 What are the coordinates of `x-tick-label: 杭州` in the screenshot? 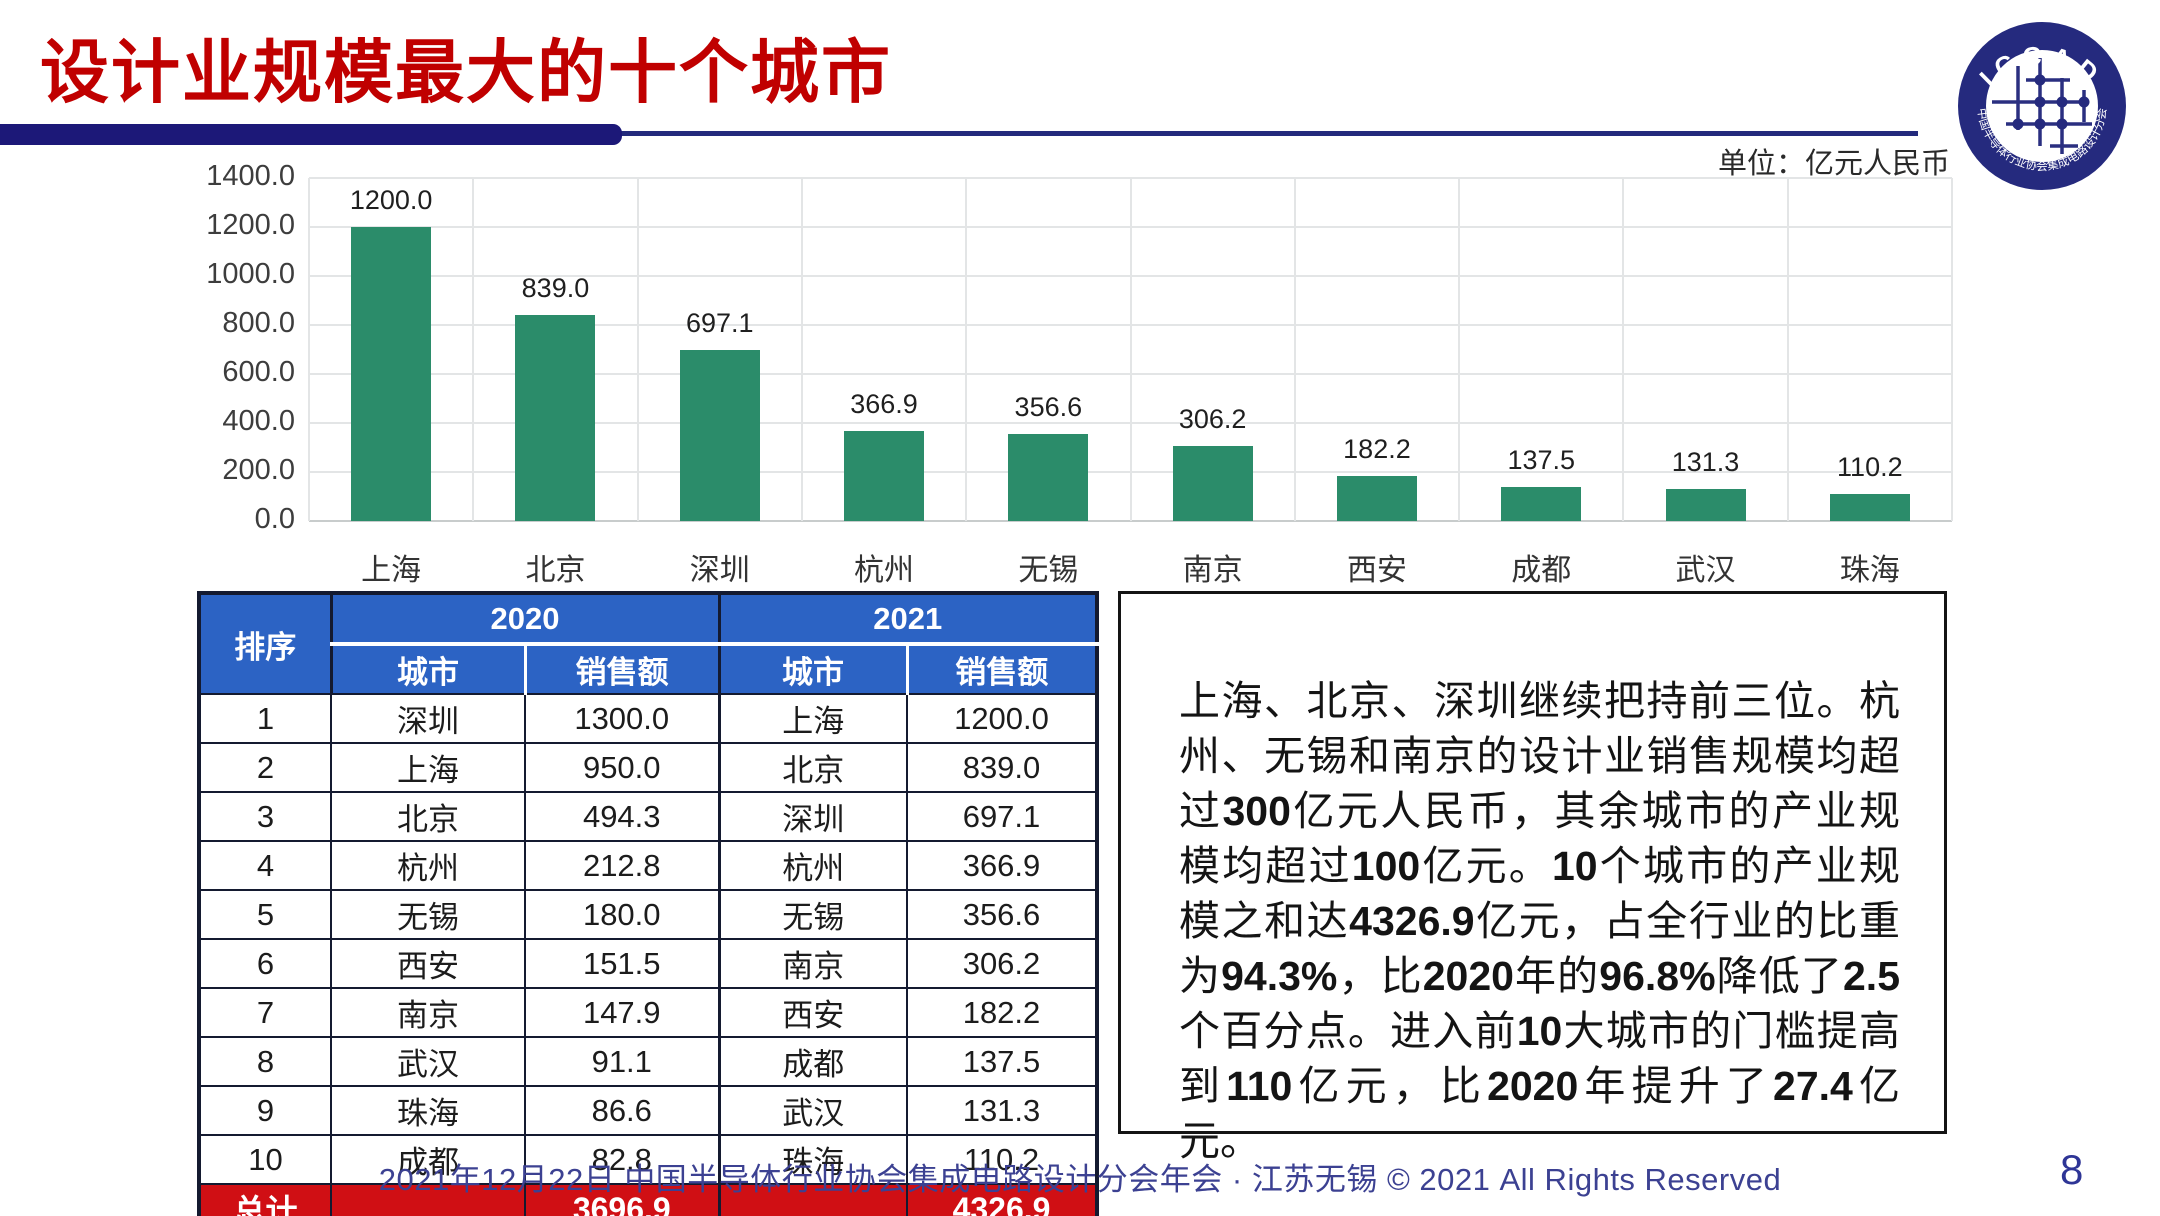 It's located at (884, 570).